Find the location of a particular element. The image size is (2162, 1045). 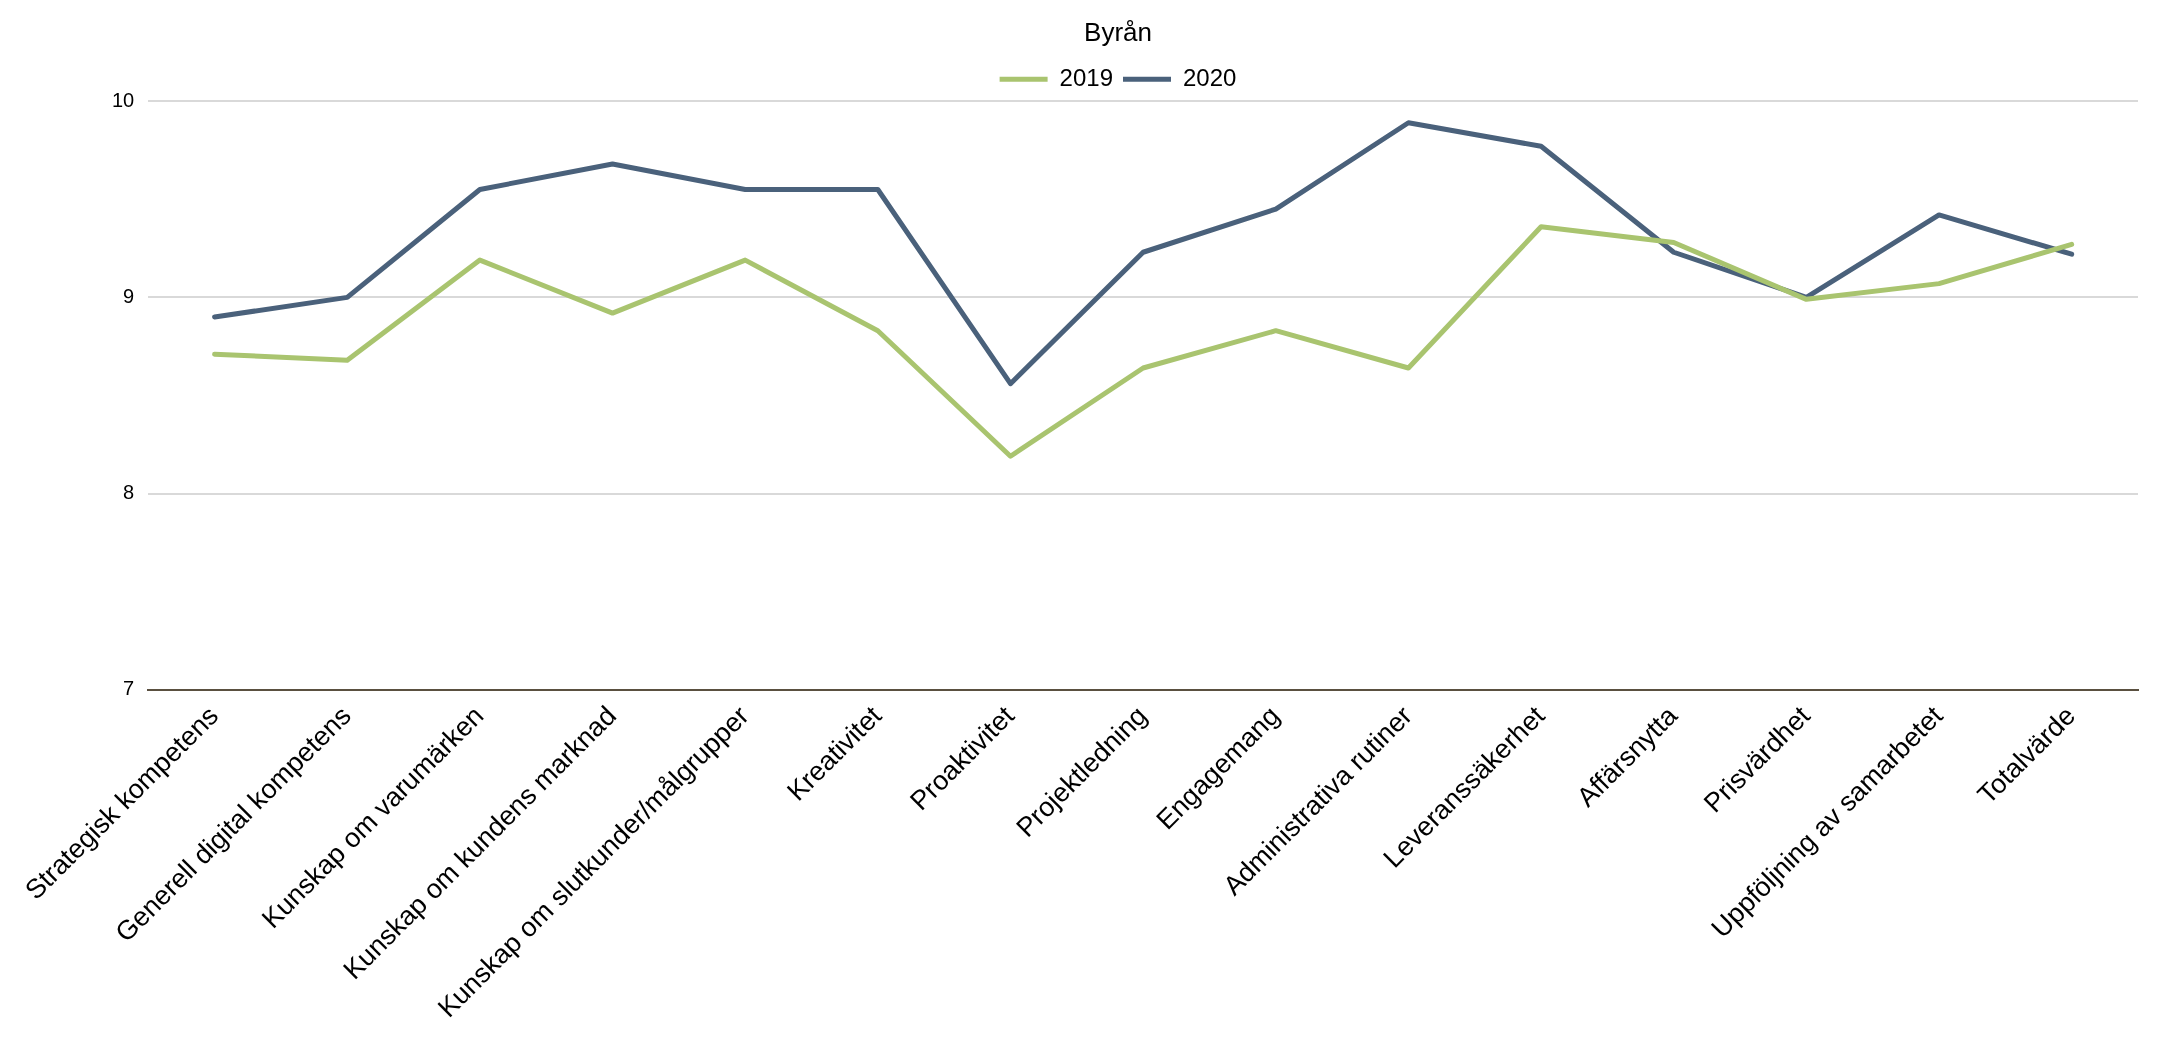

y-tick-label: 7 is located at coordinates (129, 688).